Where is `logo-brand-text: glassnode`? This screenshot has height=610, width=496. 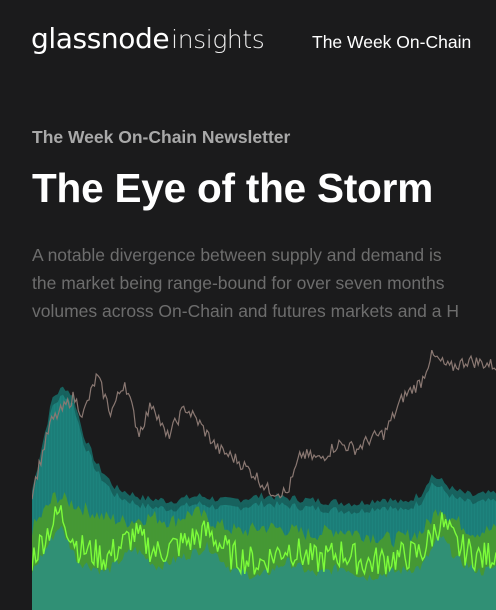
logo-brand-text: glassnode is located at coordinates (100, 38).